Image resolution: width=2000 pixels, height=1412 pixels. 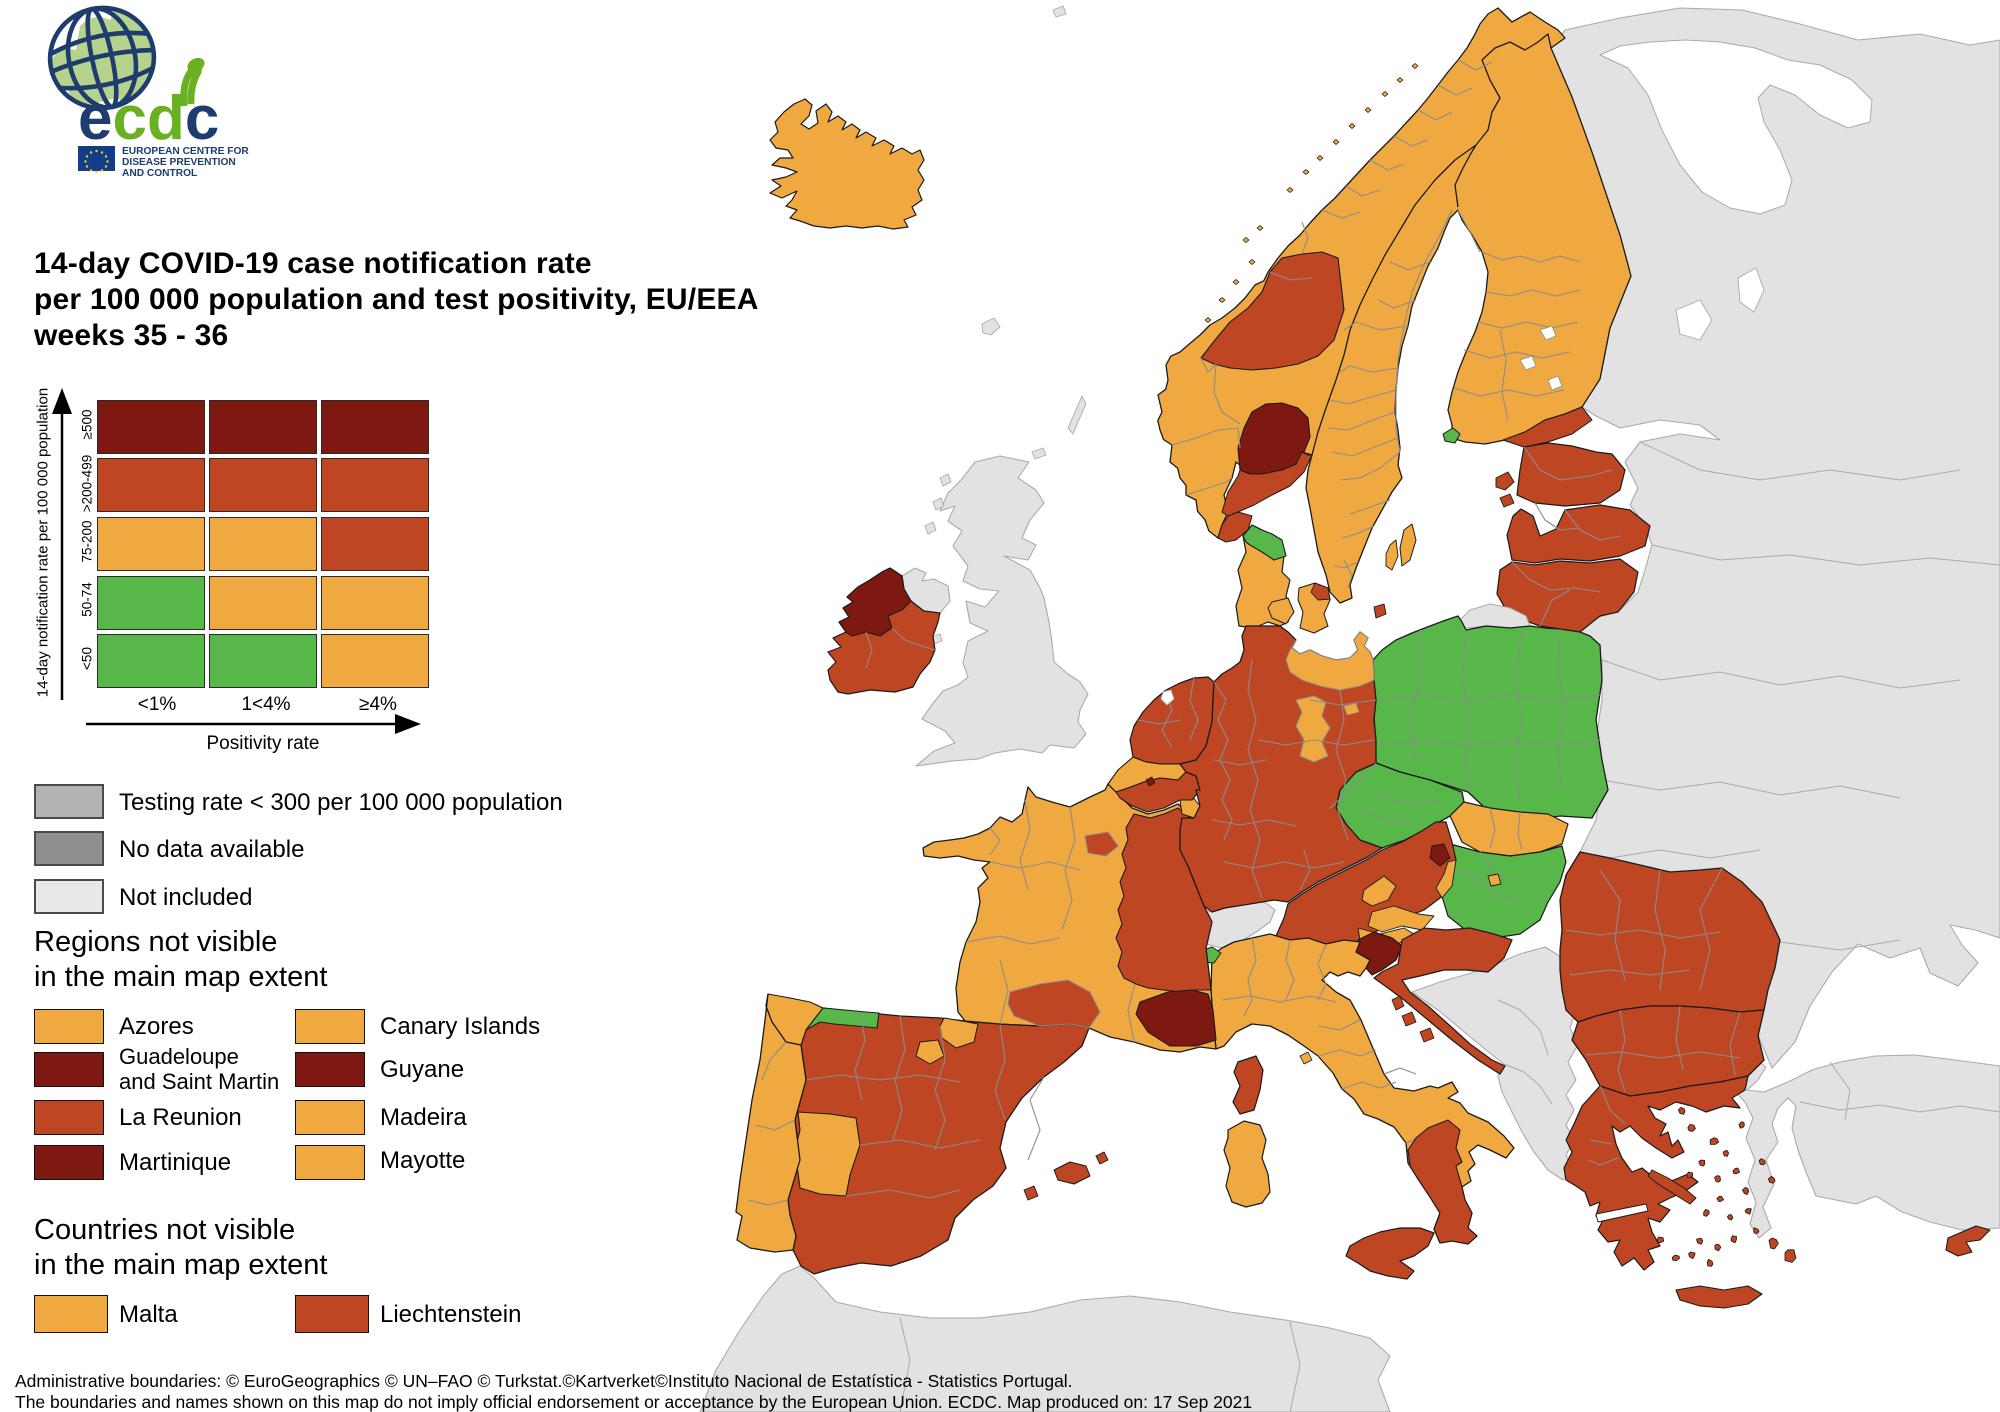 What do you see at coordinates (148, 118) in the screenshot?
I see `svg-text: ecdc` at bounding box center [148, 118].